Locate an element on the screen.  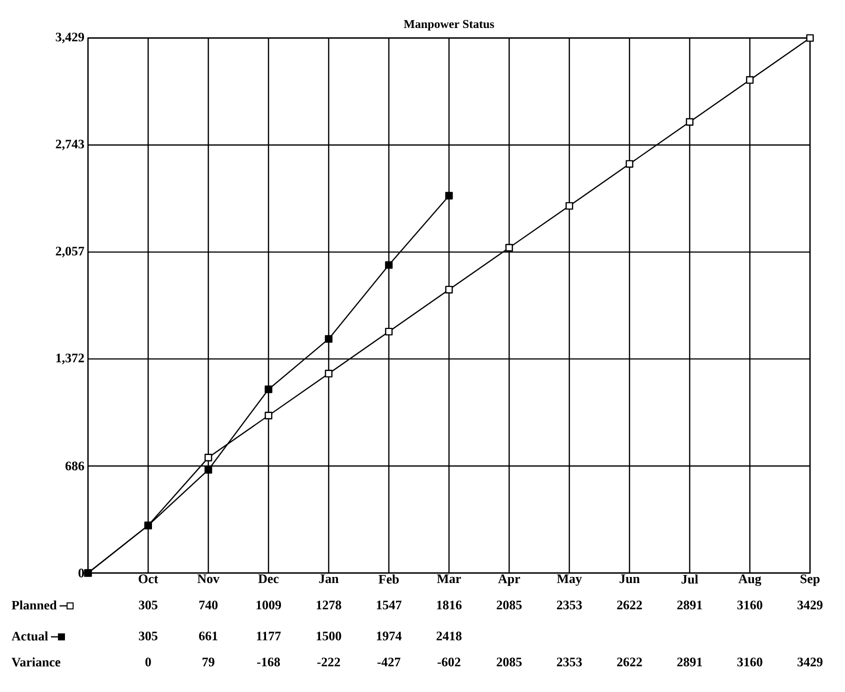
x-tick-label: Nov is located at coordinates (208, 579).